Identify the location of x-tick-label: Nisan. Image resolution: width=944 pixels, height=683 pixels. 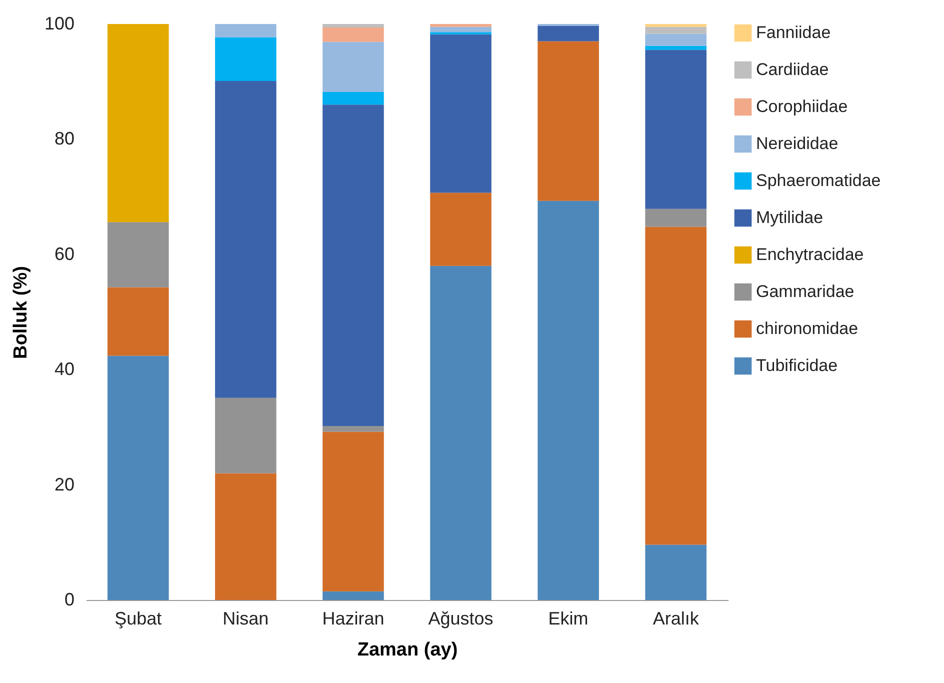
(245, 618).